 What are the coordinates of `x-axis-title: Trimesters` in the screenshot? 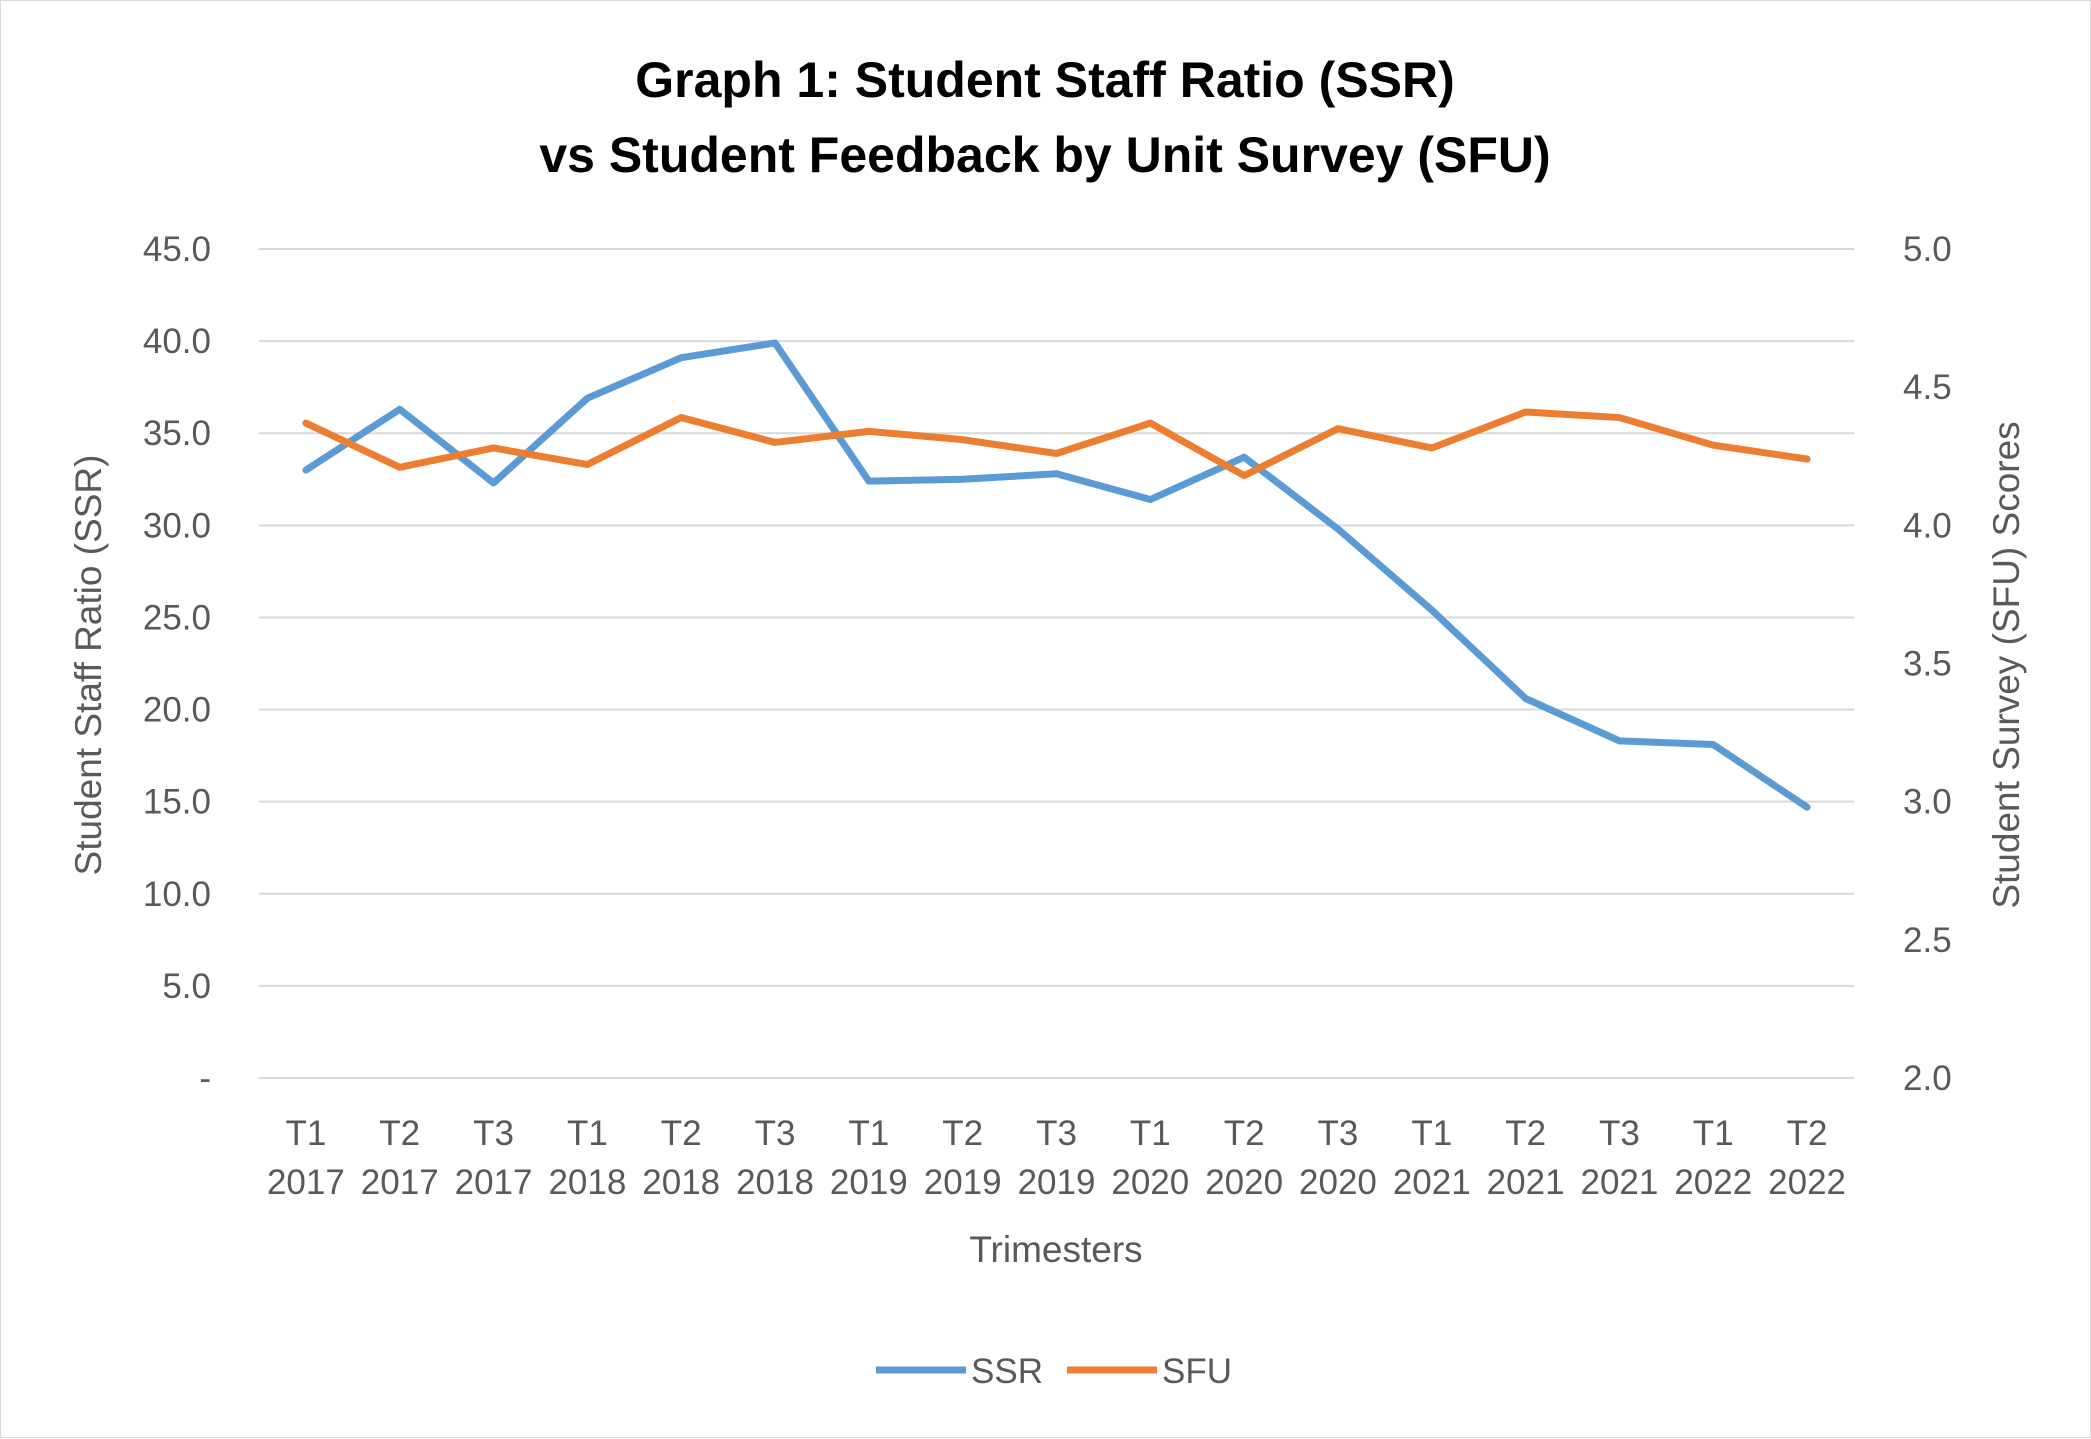 It's located at (1055, 1249).